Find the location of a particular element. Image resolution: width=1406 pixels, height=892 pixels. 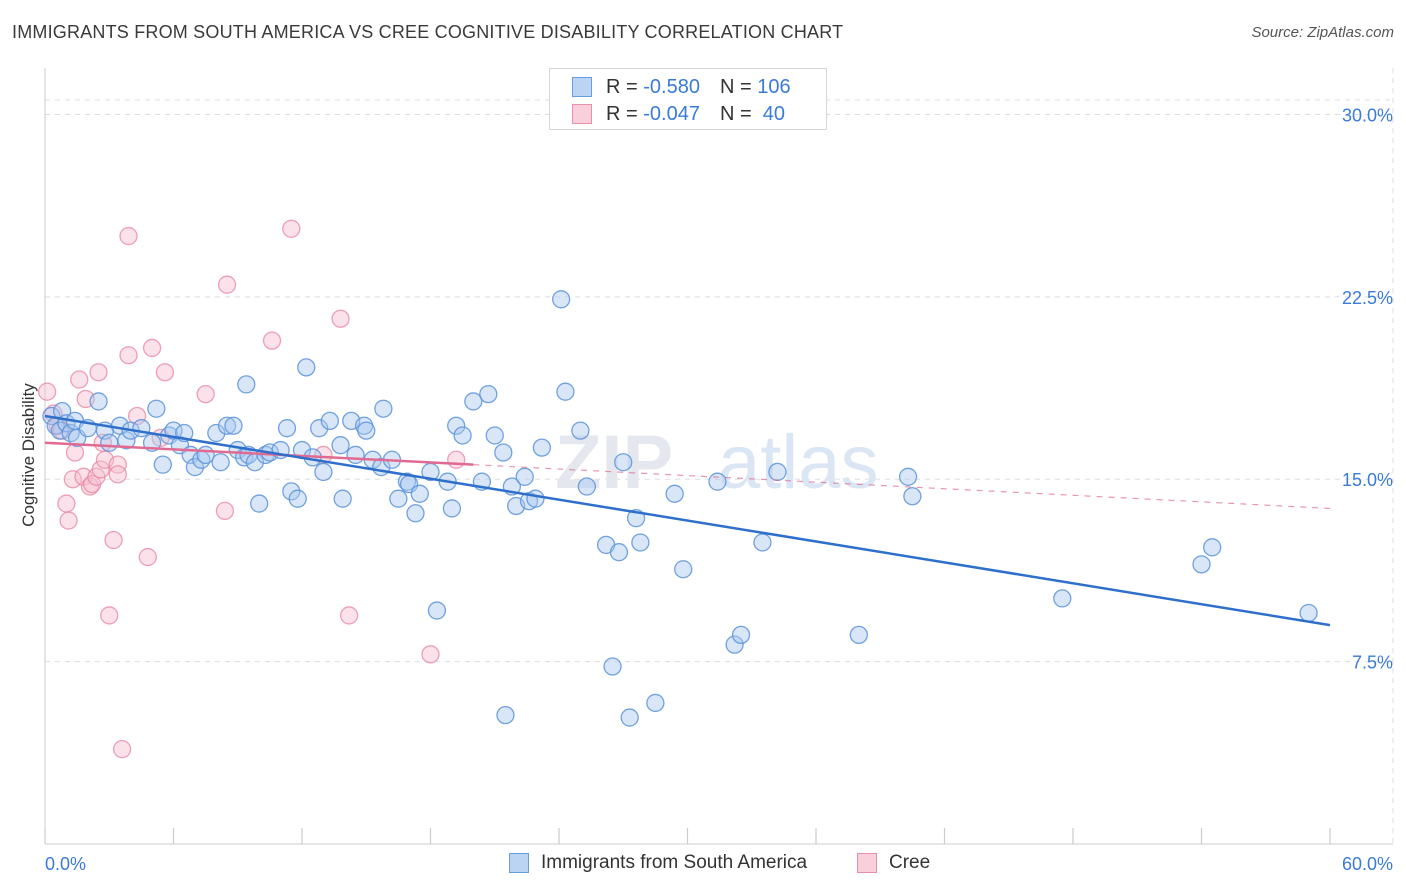

y-tick-label: 22.5% is located at coordinates (1367, 298).